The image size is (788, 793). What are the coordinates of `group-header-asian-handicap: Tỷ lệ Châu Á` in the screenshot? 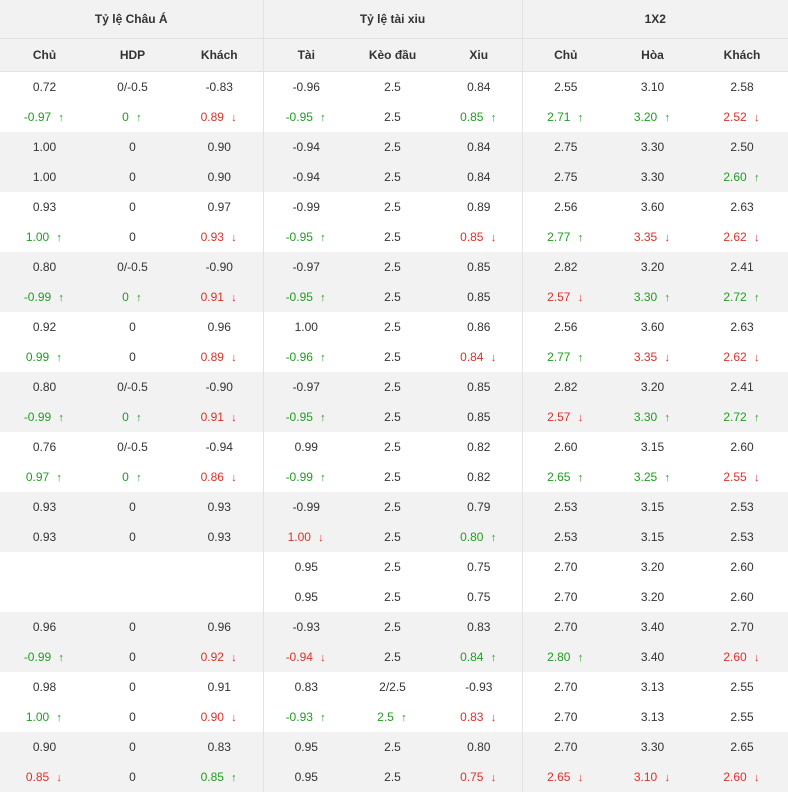 It's located at (131, 19).